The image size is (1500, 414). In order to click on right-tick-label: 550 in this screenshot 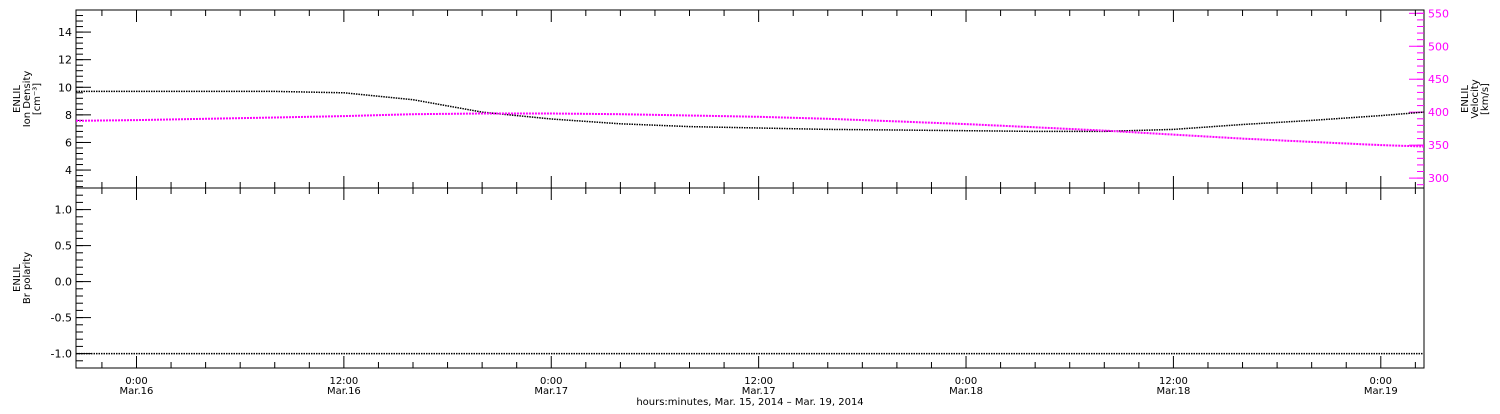, I will do `click(1438, 13)`.